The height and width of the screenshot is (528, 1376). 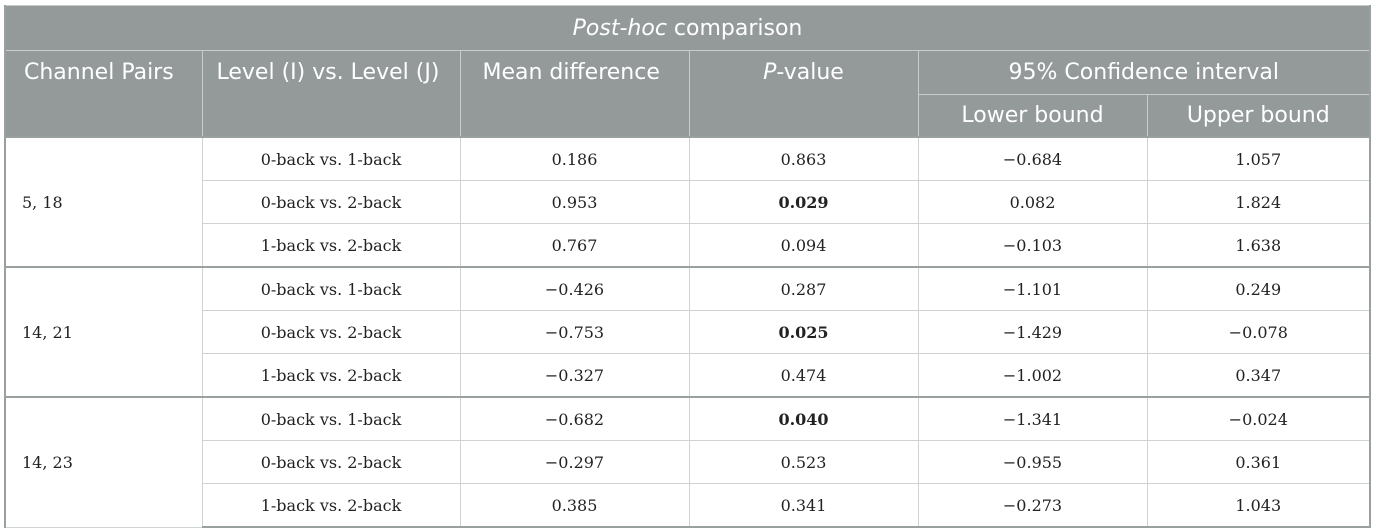 What do you see at coordinates (574, 158) in the screenshot?
I see `mean-difference-cell: 0.186` at bounding box center [574, 158].